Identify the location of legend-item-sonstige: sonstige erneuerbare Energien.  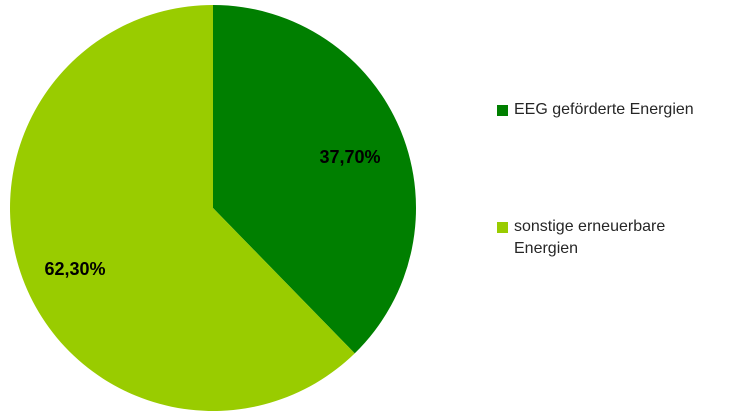
(615, 238).